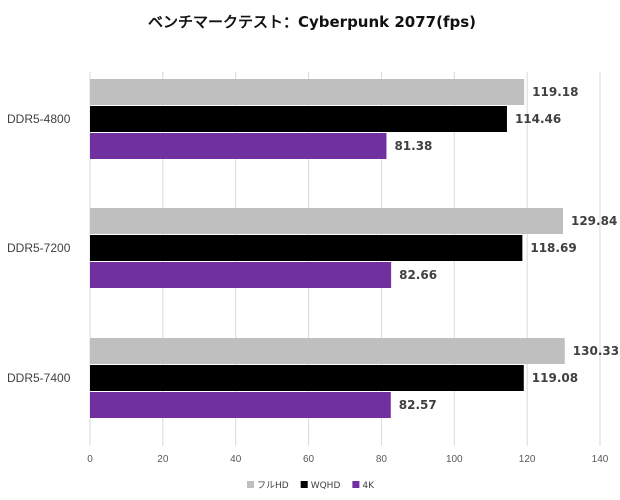 Image resolution: width=620 pixels, height=500 pixels. I want to click on chart-title: ベンチマークテスト：Cyberpunk 2077(fps), so click(312, 22).